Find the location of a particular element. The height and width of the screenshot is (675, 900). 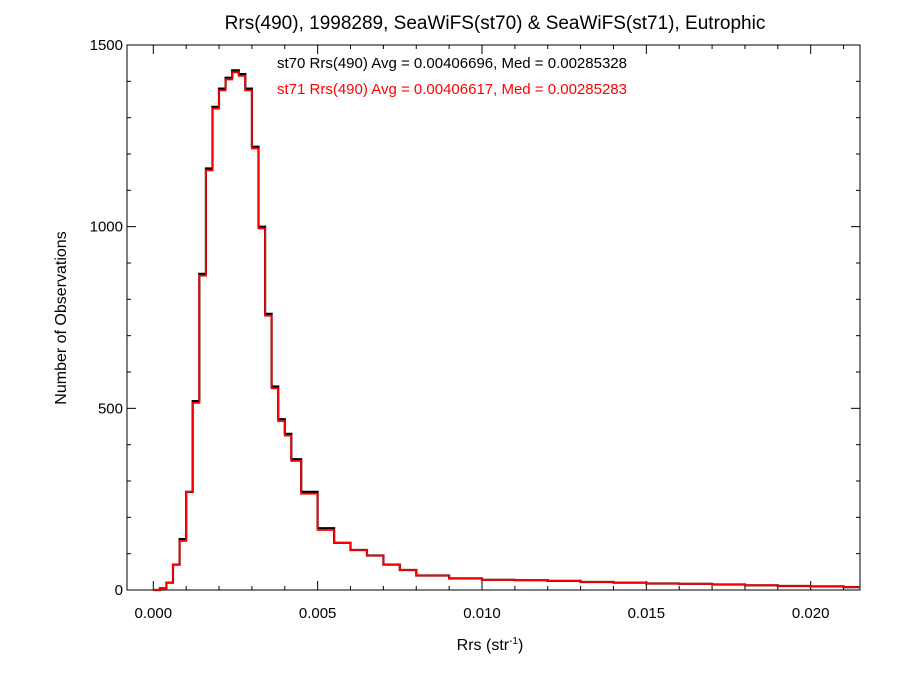

x-tick-label: 0.010 is located at coordinates (482, 613).